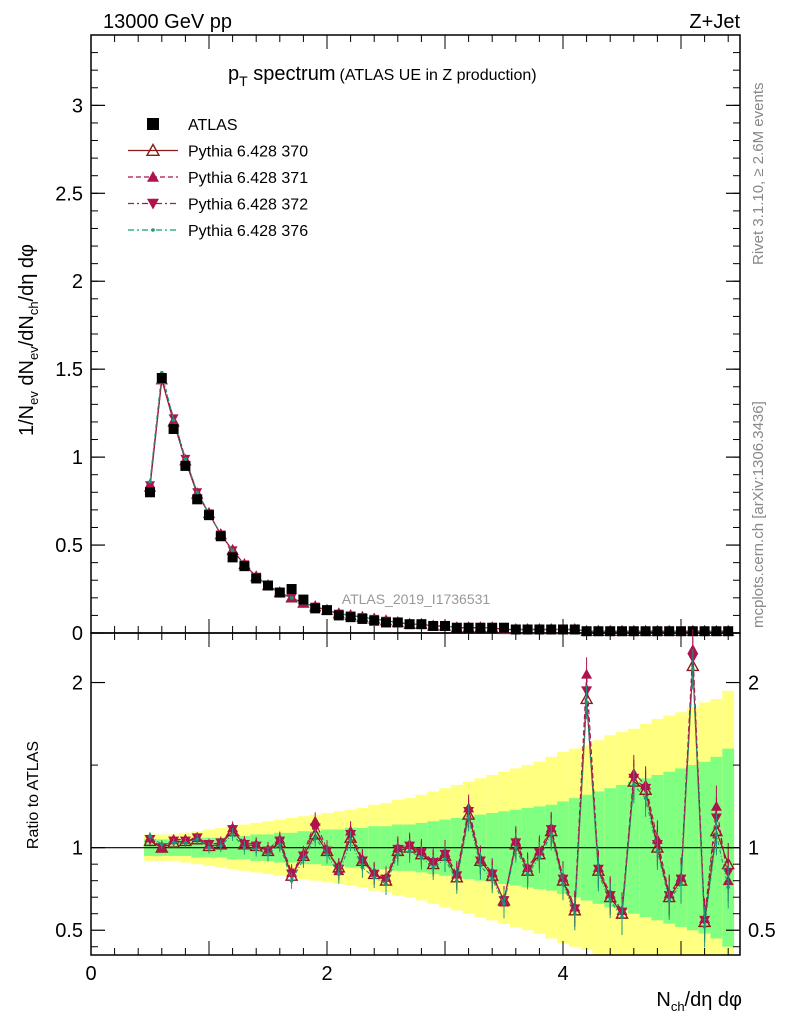 This screenshot has height=1024, width=786. I want to click on legend-label: ATLAS, so click(213, 125).